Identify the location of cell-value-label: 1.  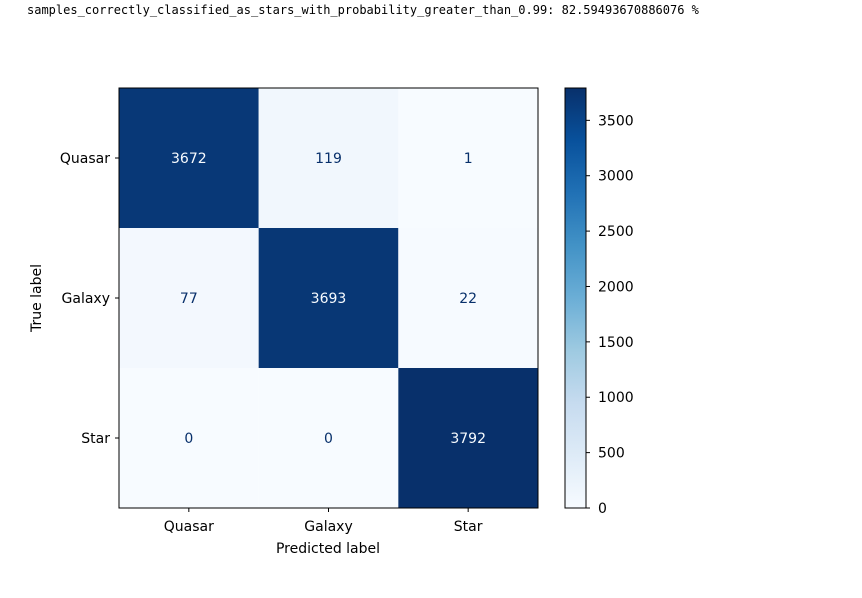
(468, 159).